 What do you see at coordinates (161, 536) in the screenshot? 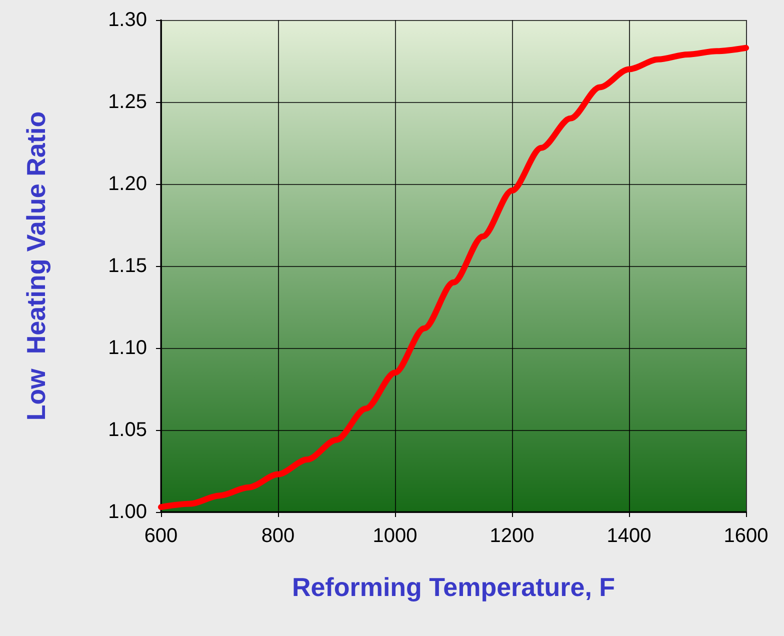
I see `x-tick-label: 600` at bounding box center [161, 536].